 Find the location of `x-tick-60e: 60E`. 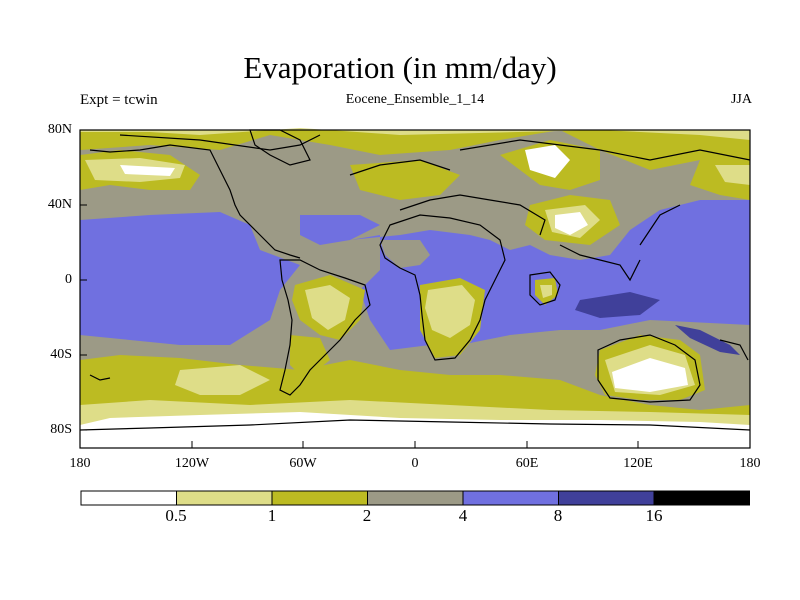

x-tick-60e: 60E is located at coordinates (527, 463).